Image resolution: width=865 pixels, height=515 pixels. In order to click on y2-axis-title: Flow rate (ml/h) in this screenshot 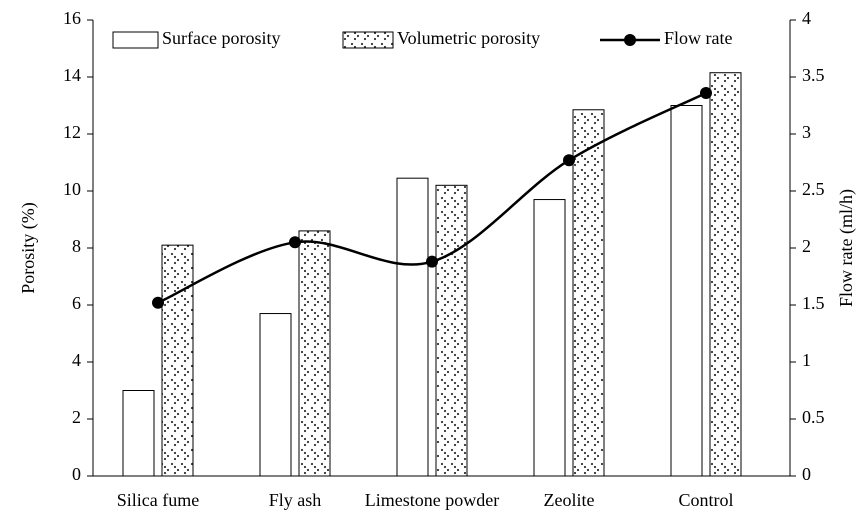, I will do `click(846, 248)`.